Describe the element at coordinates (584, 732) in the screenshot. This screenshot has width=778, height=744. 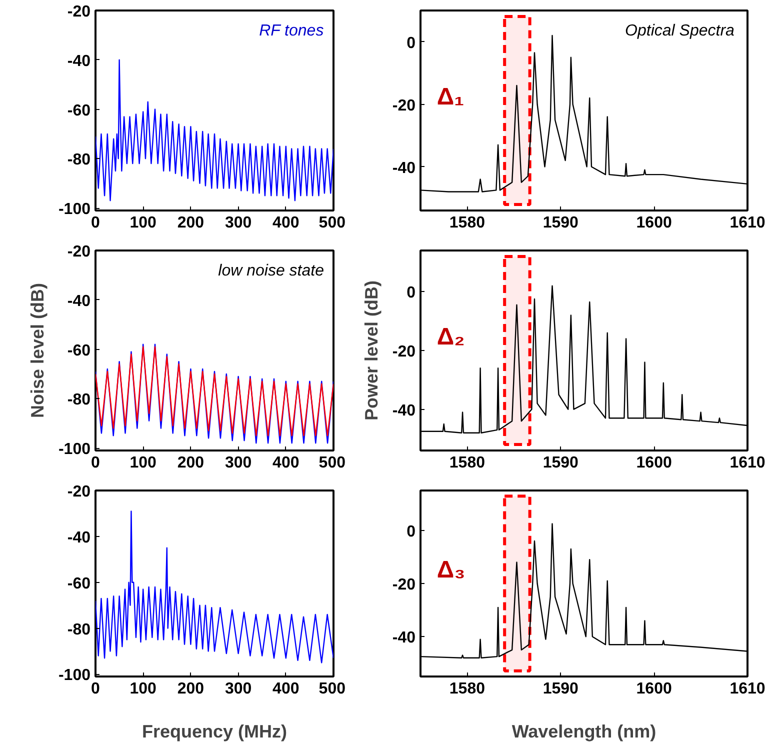
I see `x-axis-title: Wavelength (nm)` at that location.